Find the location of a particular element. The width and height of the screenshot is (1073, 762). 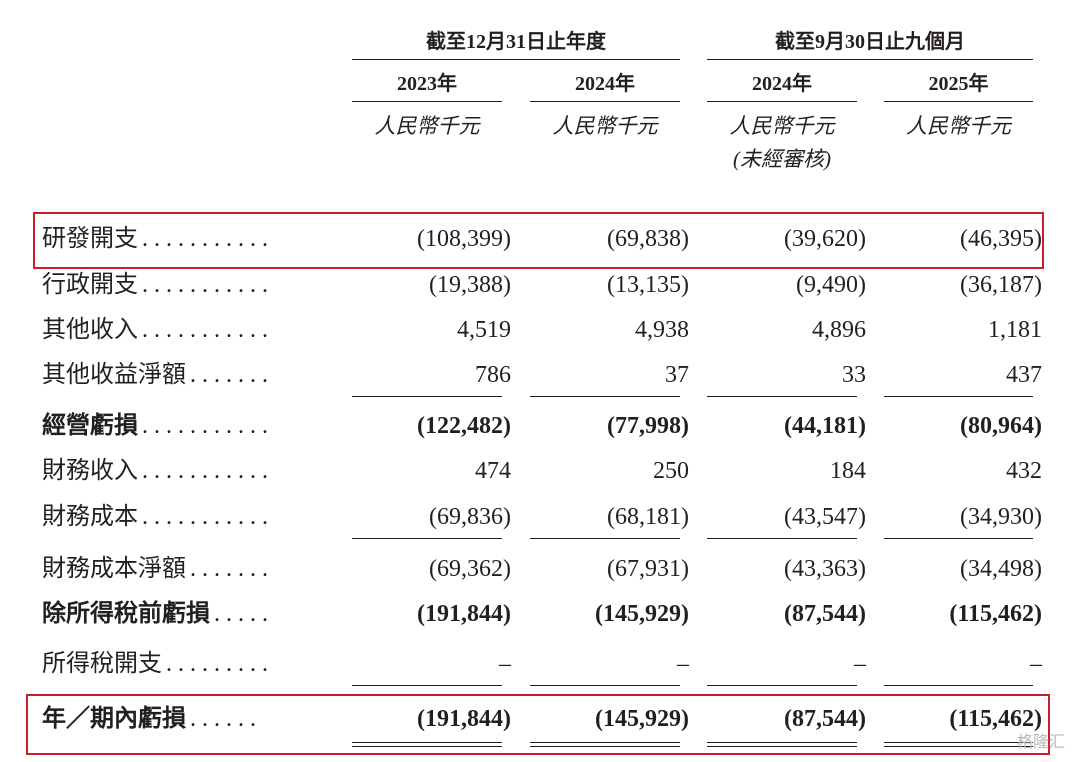

cell-value: 37 is located at coordinates (677, 375).